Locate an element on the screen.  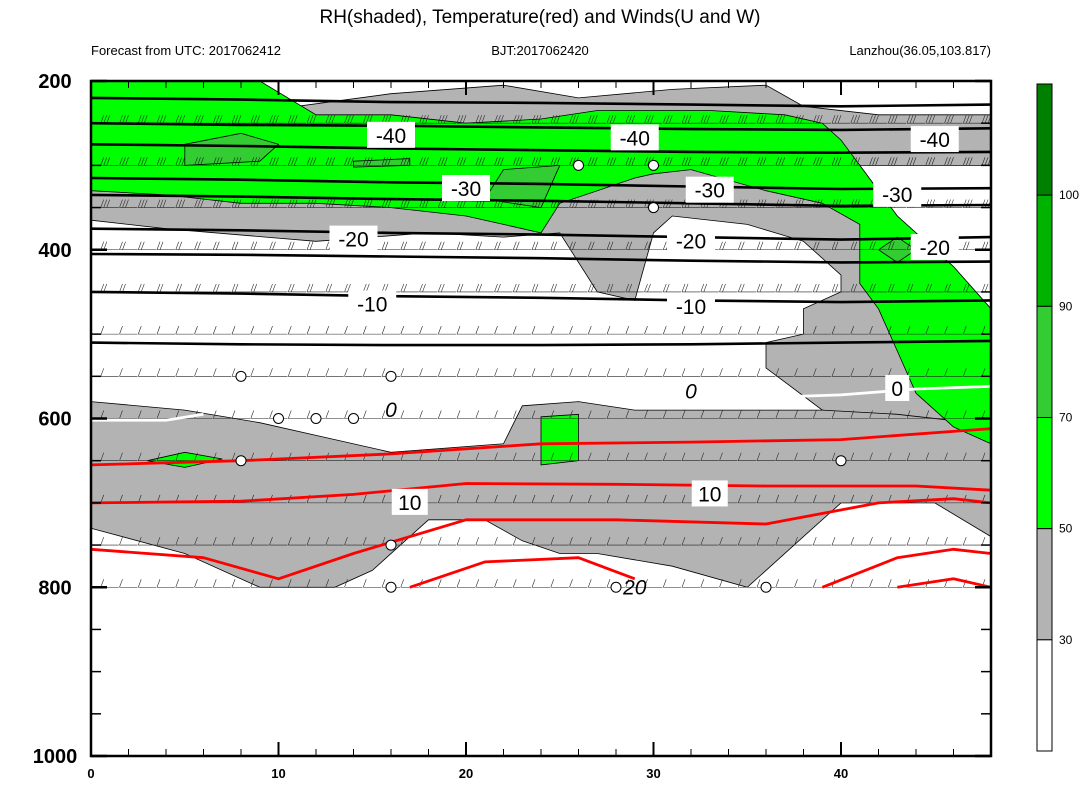
y-tick-label: 800 is located at coordinates (54, 588).